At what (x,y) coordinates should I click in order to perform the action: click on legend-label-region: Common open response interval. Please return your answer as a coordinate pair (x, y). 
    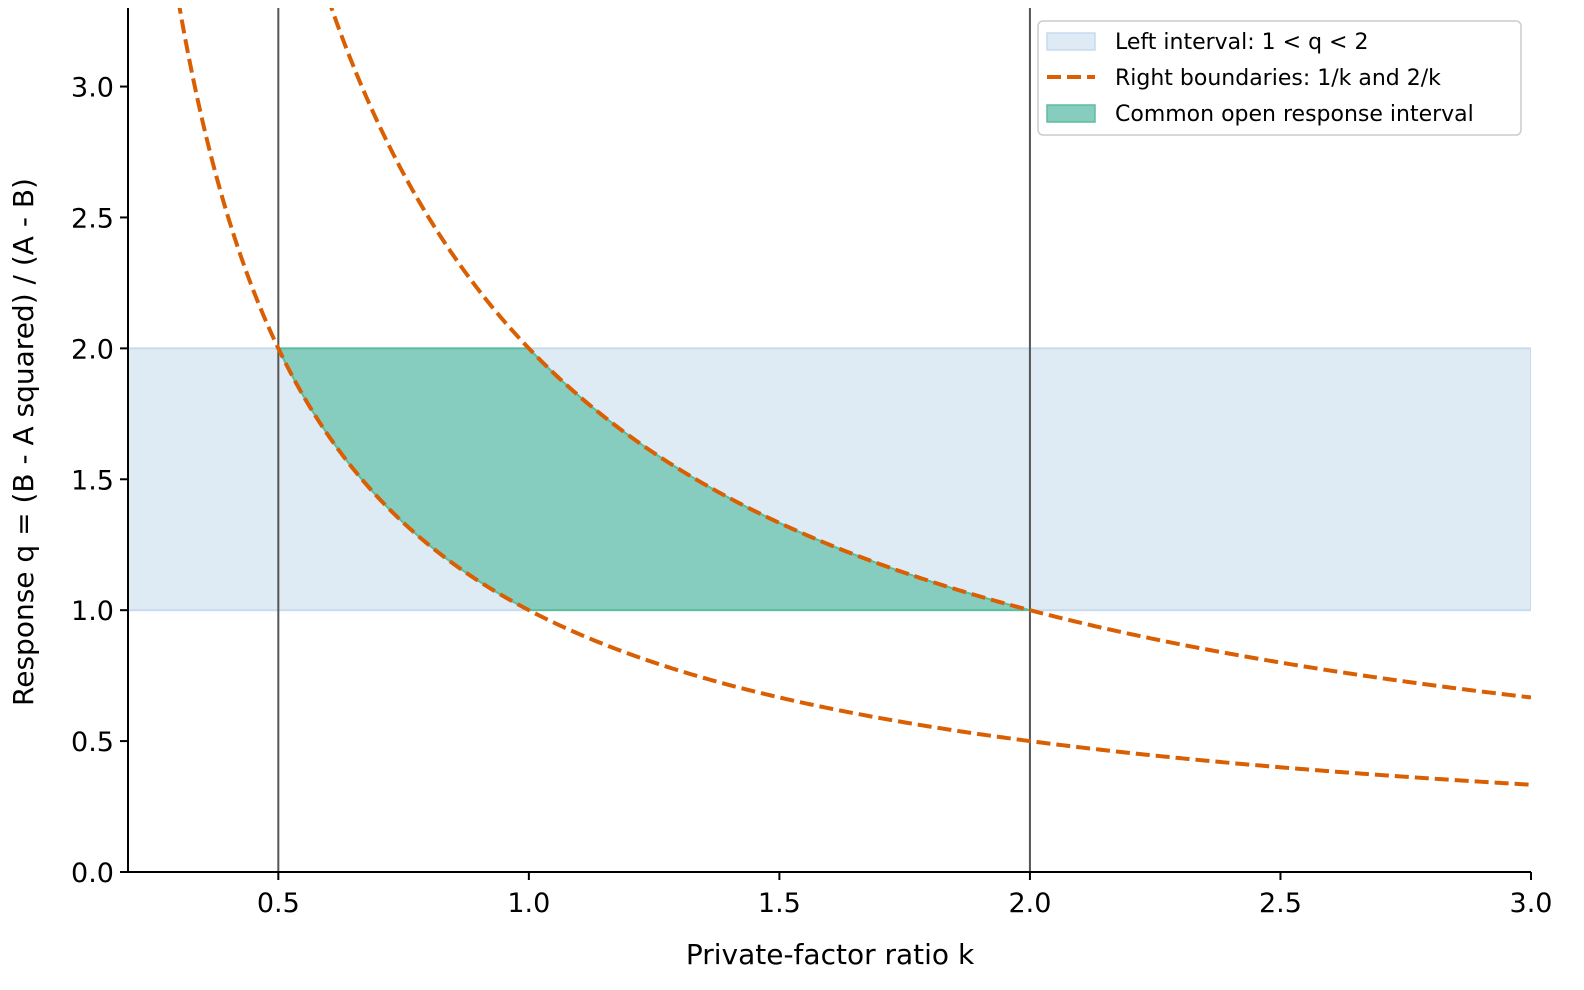
    Looking at the image, I should click on (1294, 114).